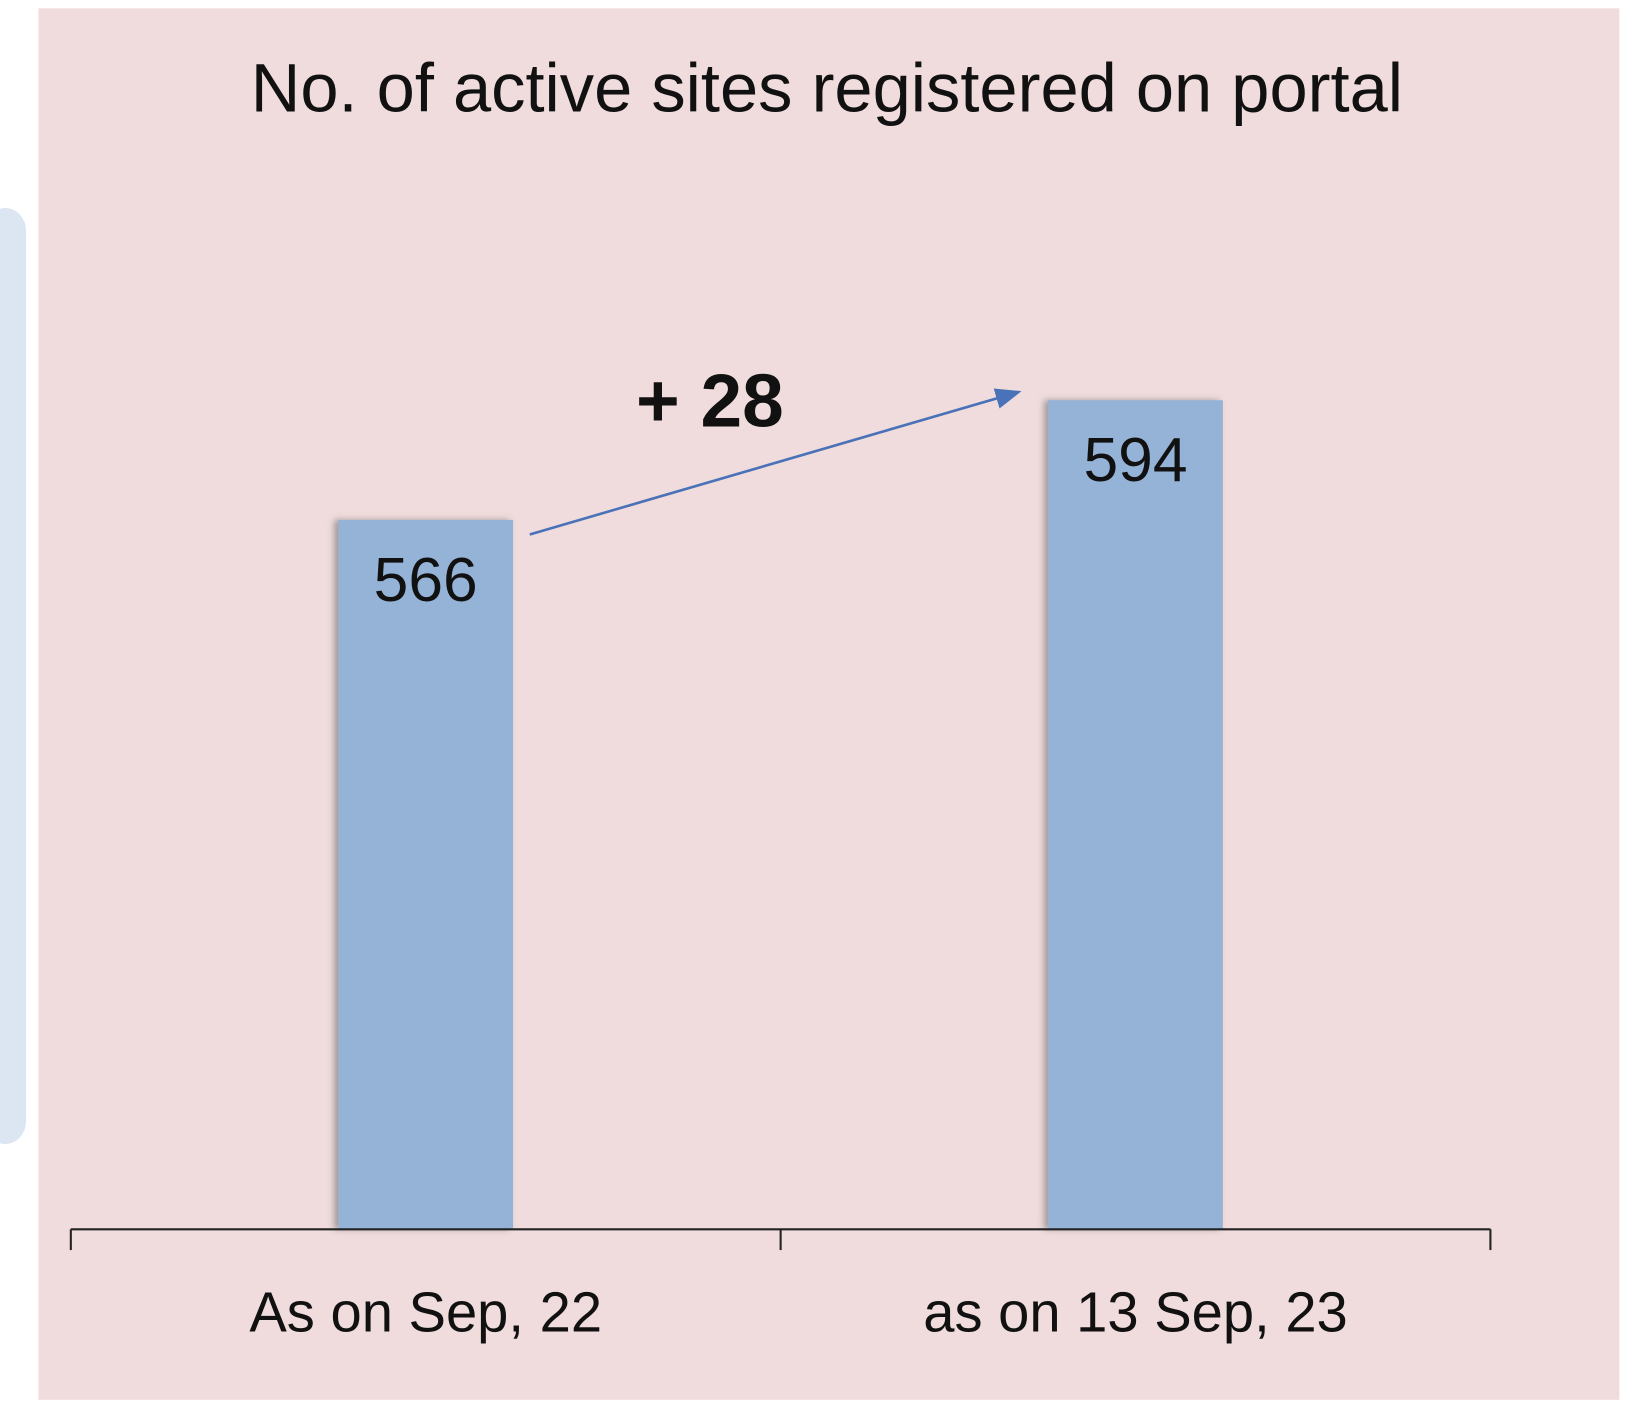 This screenshot has width=1633, height=1404. Describe the element at coordinates (425, 1311) in the screenshot. I see `x-tick-label: As on Sep, 22` at that location.